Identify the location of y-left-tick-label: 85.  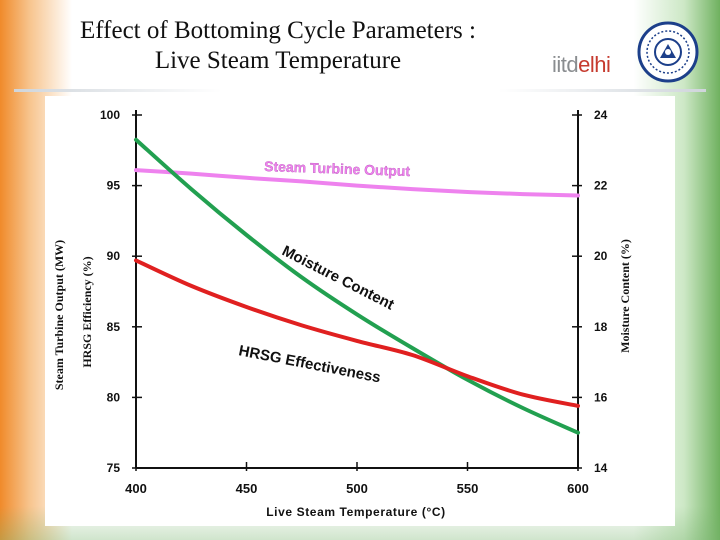
(114, 327).